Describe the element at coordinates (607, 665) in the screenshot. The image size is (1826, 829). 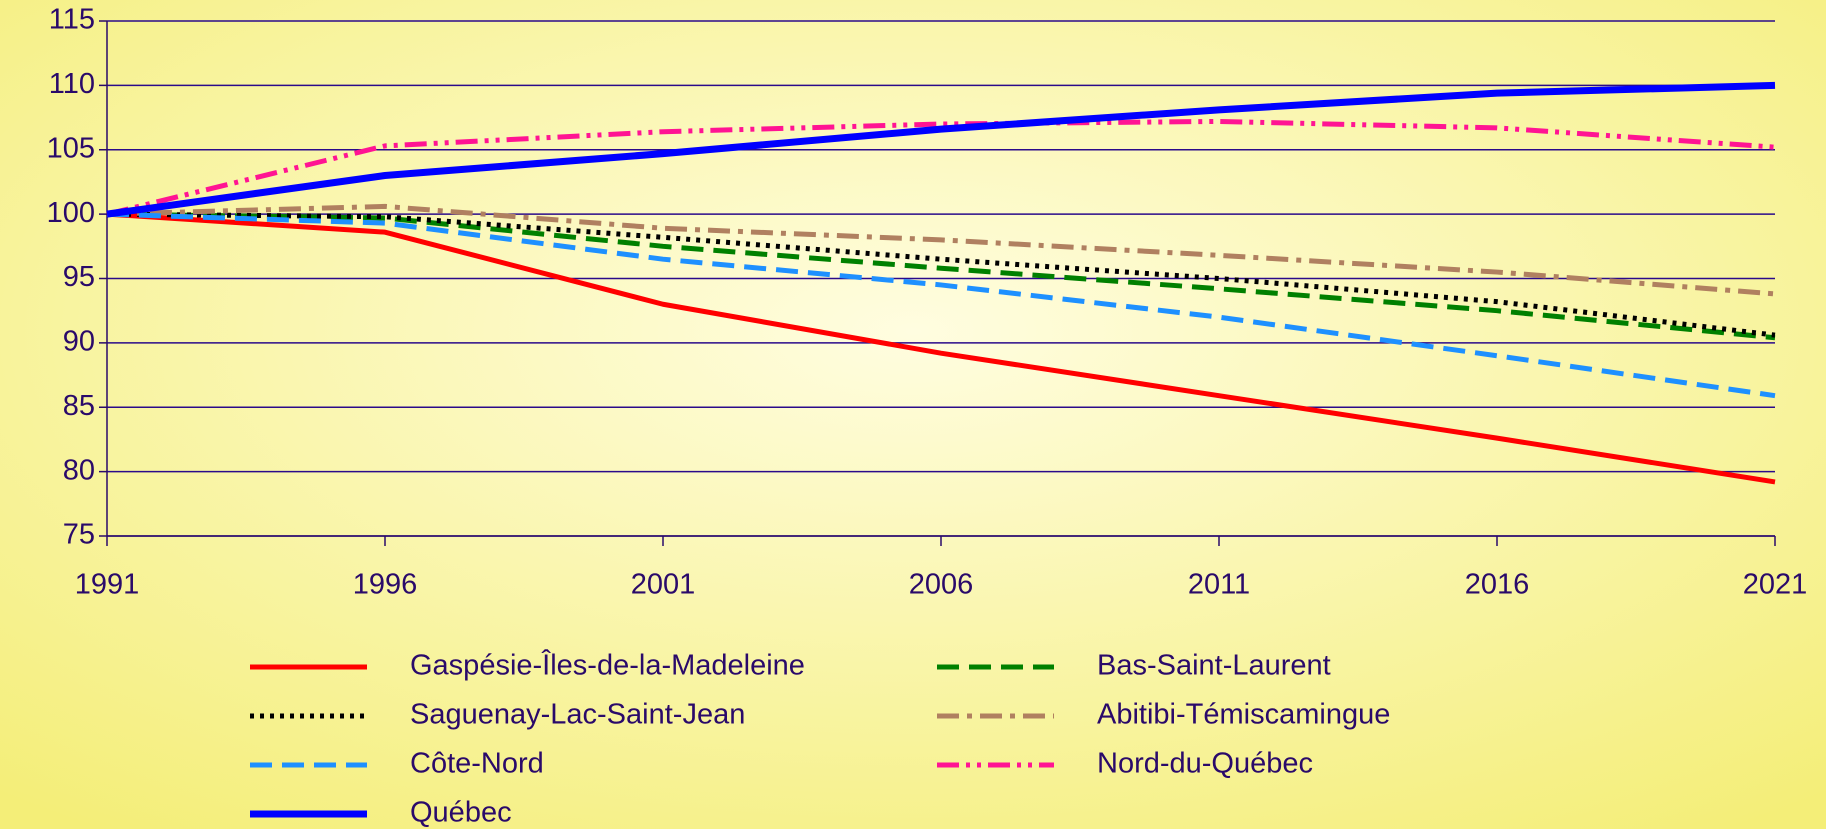
I see `legend-label: Gaspésie-Îles-de-la-Madeleine` at that location.